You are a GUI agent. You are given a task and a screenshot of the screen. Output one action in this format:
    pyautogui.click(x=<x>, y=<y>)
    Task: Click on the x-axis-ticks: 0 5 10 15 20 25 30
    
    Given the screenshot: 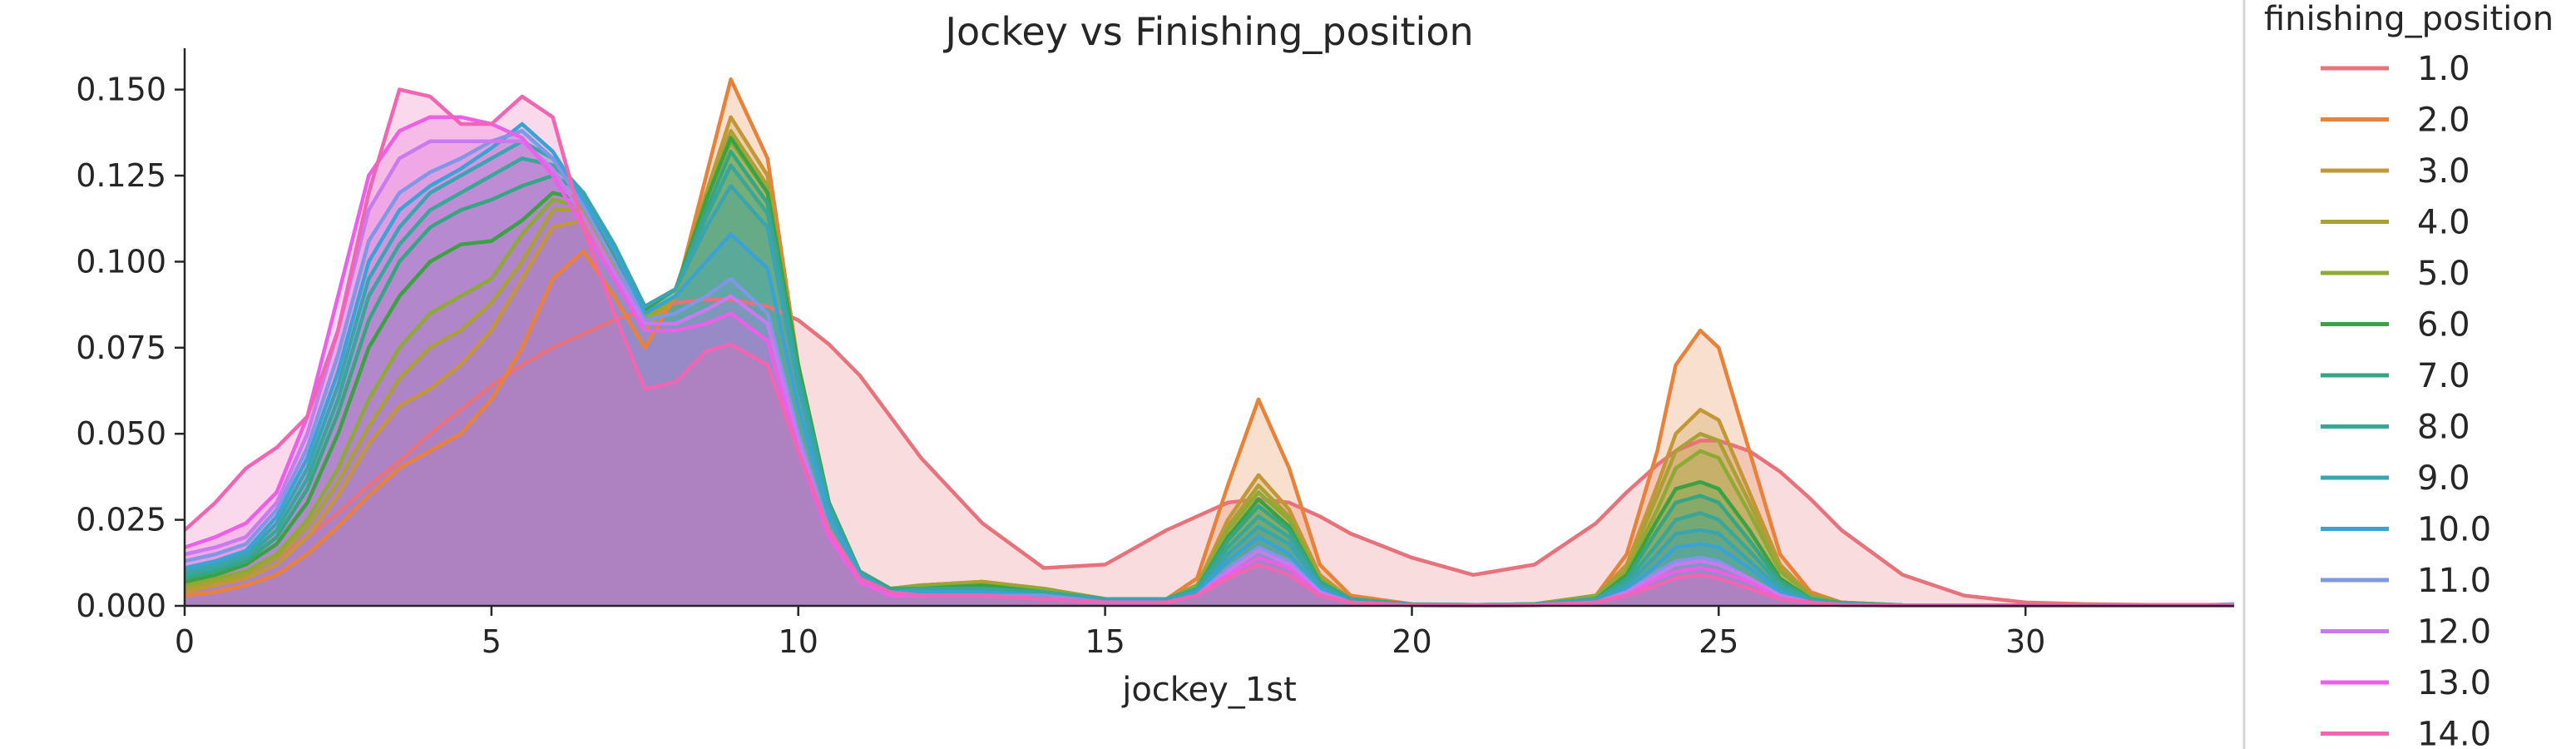 What is the action you would take?
    pyautogui.click(x=1110, y=633)
    